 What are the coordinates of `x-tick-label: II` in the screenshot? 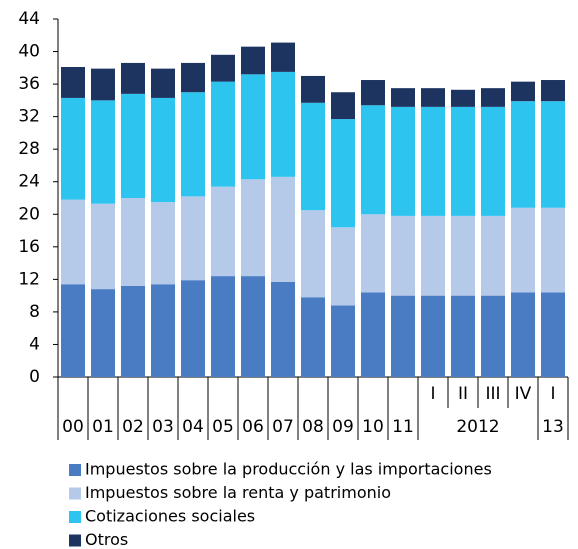 It's located at (463, 394).